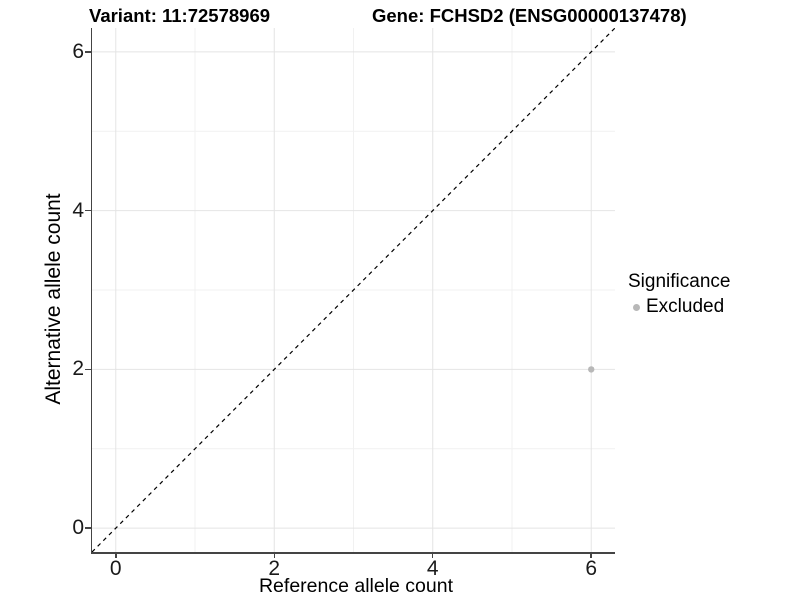 Image resolution: width=800 pixels, height=600 pixels. I want to click on y-axis-line, so click(91, 291).